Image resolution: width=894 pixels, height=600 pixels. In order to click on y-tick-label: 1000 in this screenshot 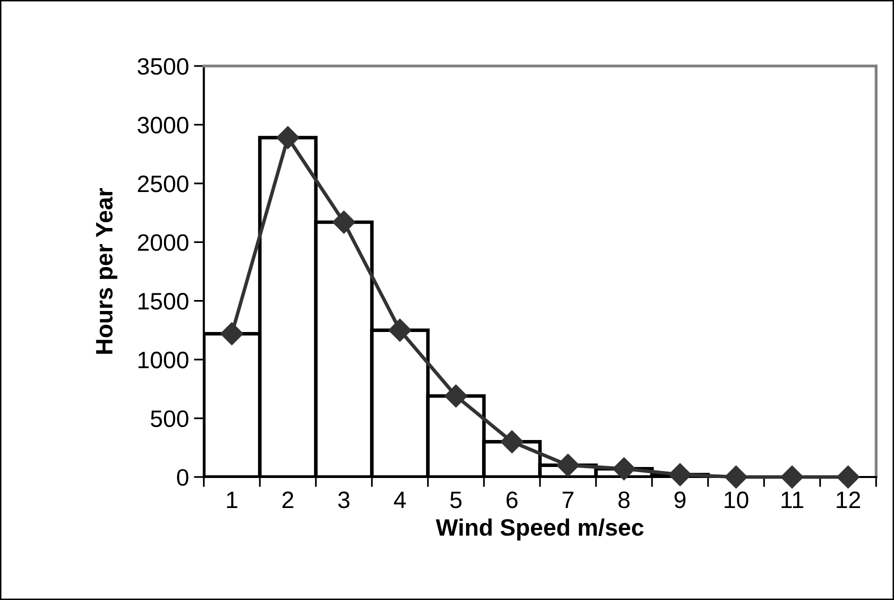, I will do `click(163, 360)`.